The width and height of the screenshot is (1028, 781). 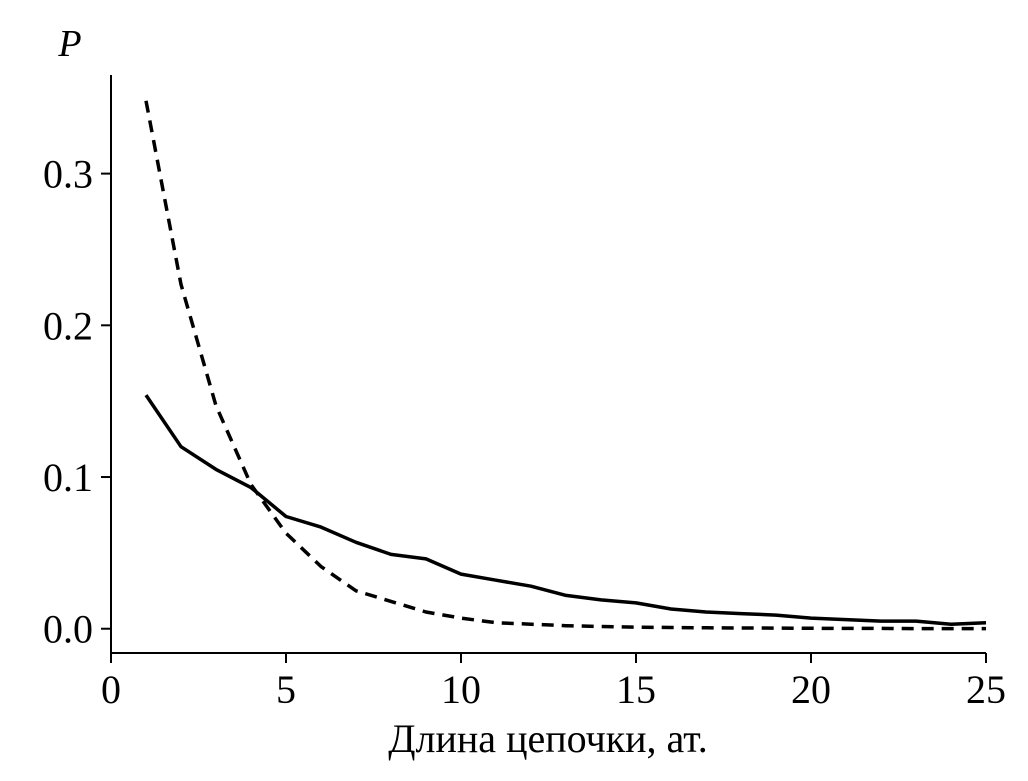 I want to click on y-tick-label: 0.0, so click(x=68, y=629).